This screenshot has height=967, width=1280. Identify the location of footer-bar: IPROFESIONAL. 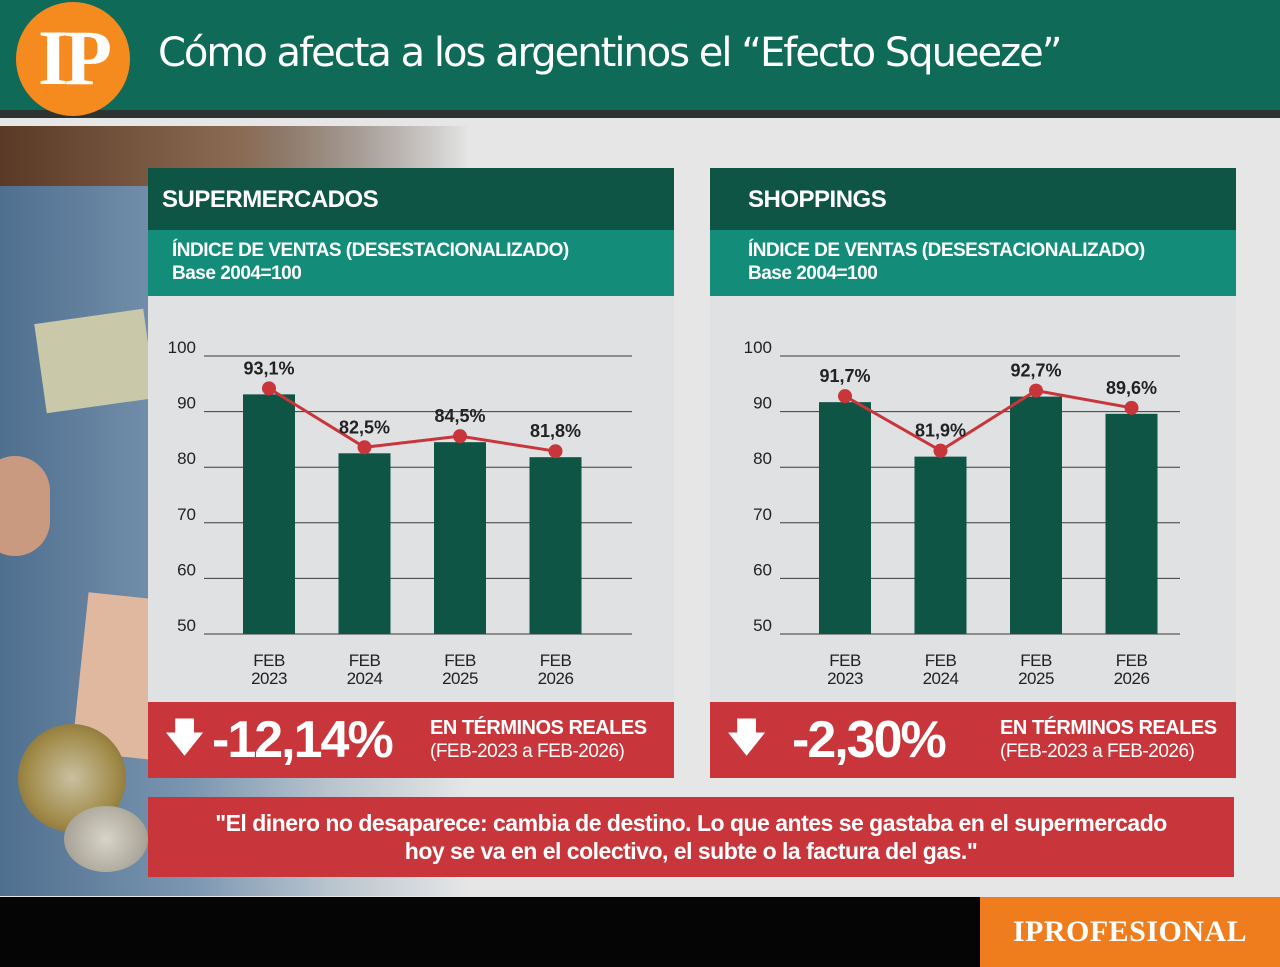
(640, 932).